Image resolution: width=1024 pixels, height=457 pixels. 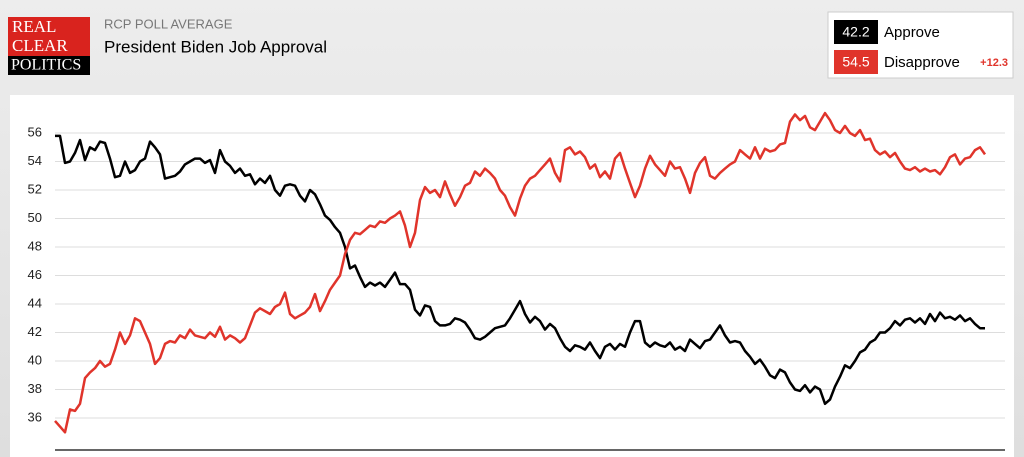 What do you see at coordinates (215, 46) in the screenshot?
I see `chart-title: President Biden Job Approval` at bounding box center [215, 46].